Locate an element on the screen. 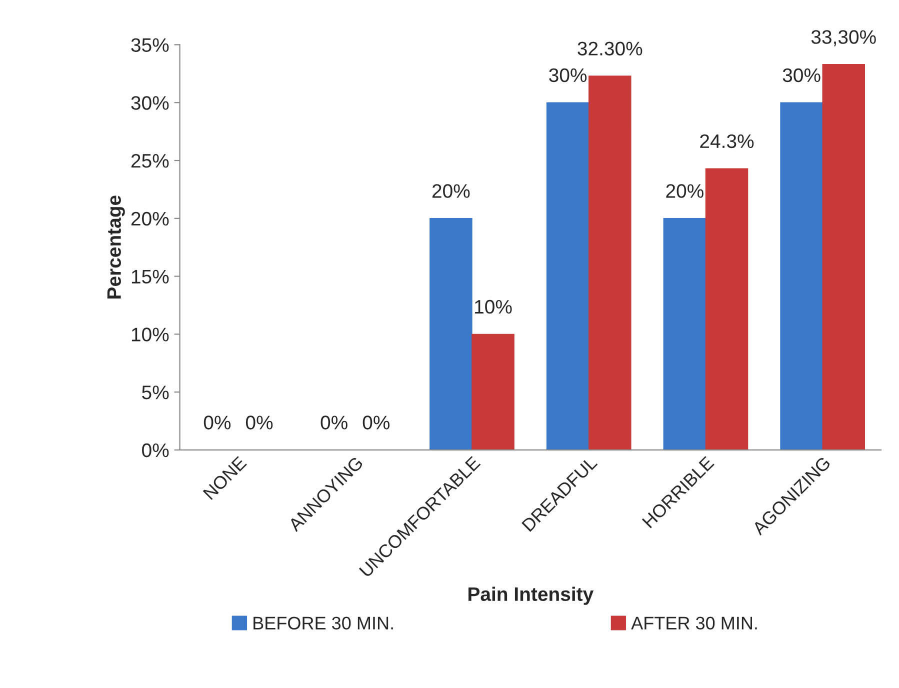 Image resolution: width=899 pixels, height=688 pixels. legend-label: BEFORE 30 MIN. is located at coordinates (323, 623).